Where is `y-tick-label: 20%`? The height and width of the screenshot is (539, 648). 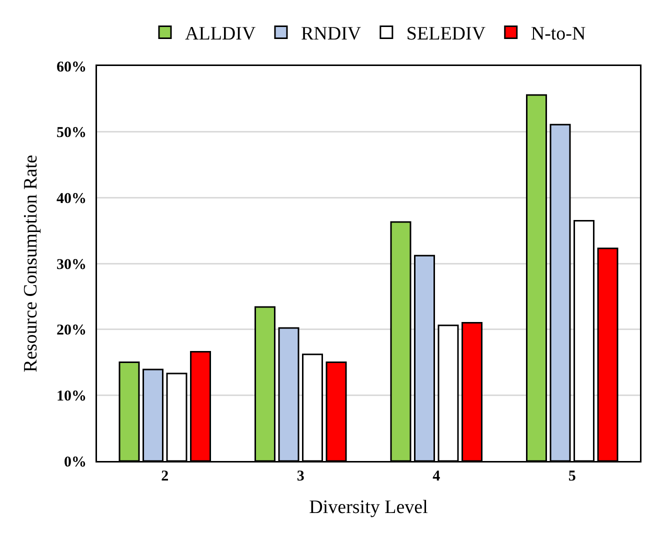 y-tick-label: 20% is located at coordinates (71, 330).